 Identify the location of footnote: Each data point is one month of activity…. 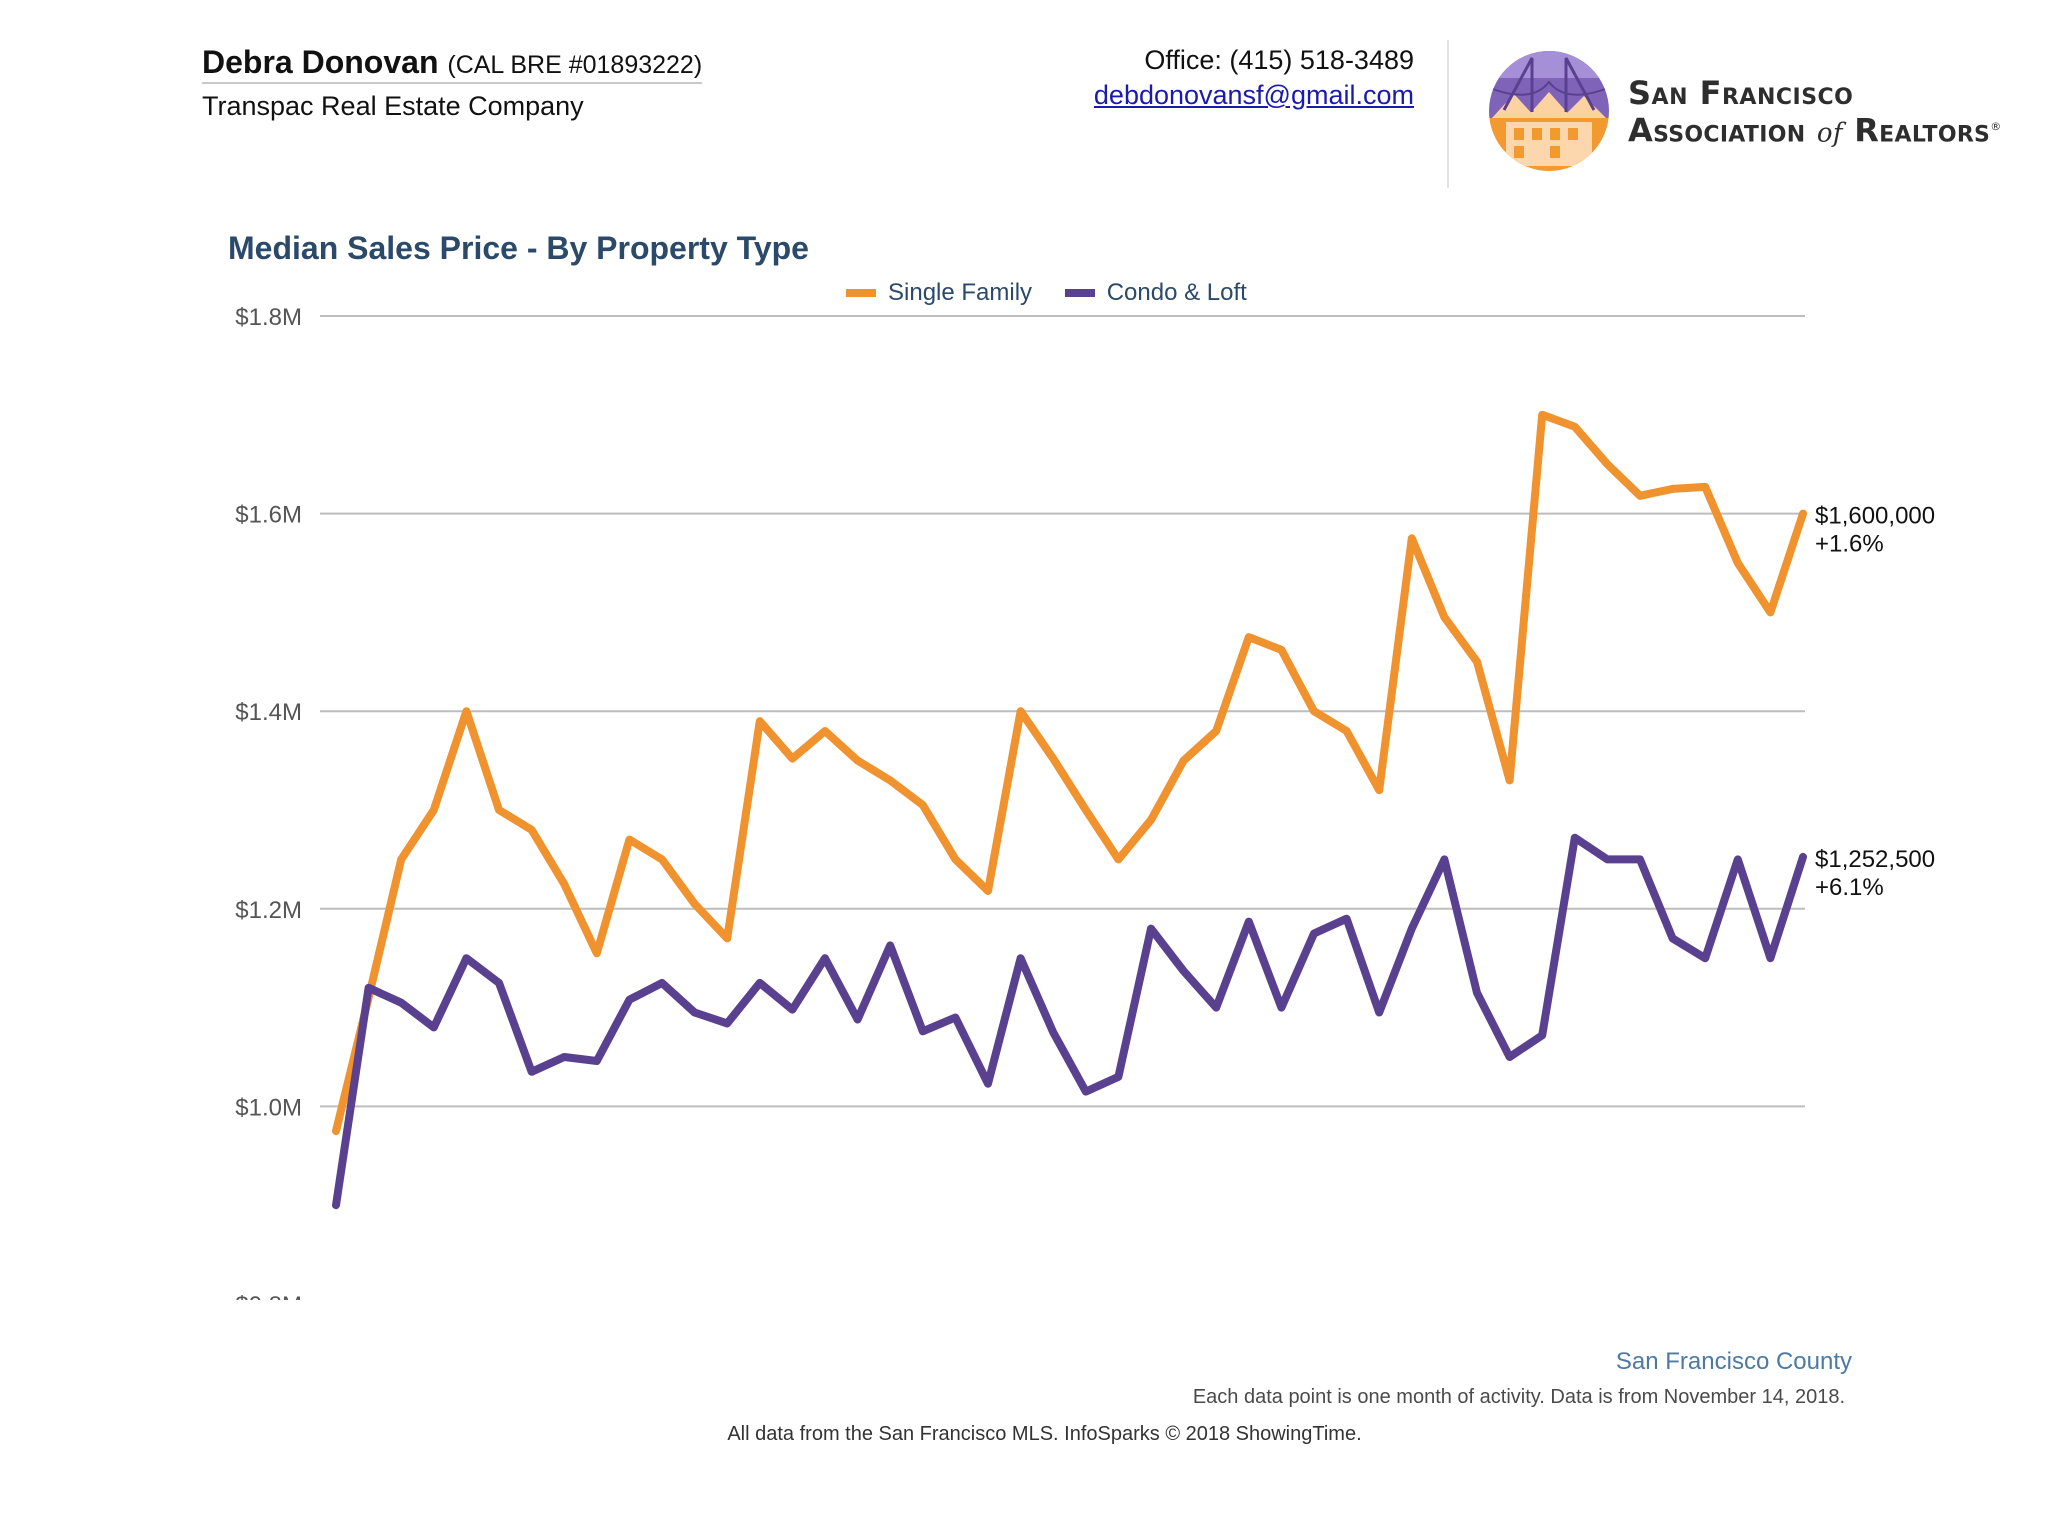
(1518, 1397).